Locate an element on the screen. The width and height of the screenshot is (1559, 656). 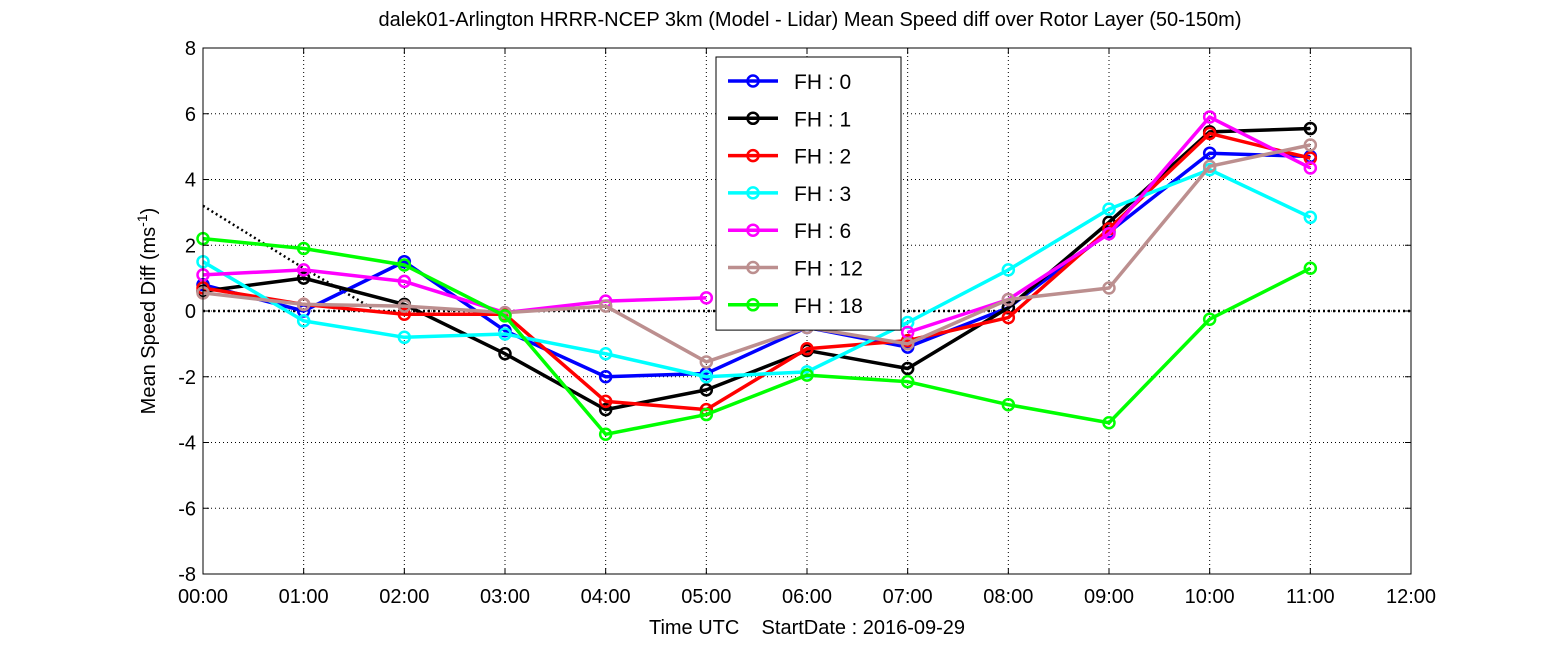
x-tick-label: 01:00 is located at coordinates (304, 597).